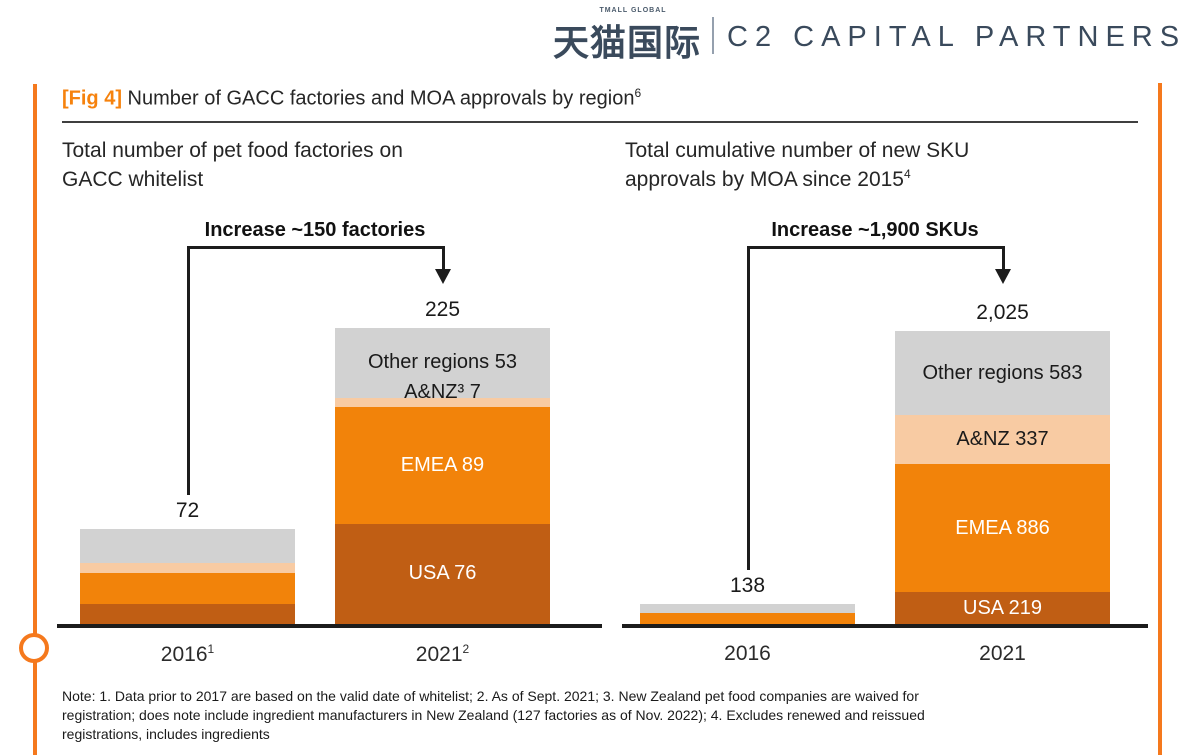 Image resolution: width=1200 pixels, height=755 pixels. I want to click on timeline-circle-icon, so click(34, 648).